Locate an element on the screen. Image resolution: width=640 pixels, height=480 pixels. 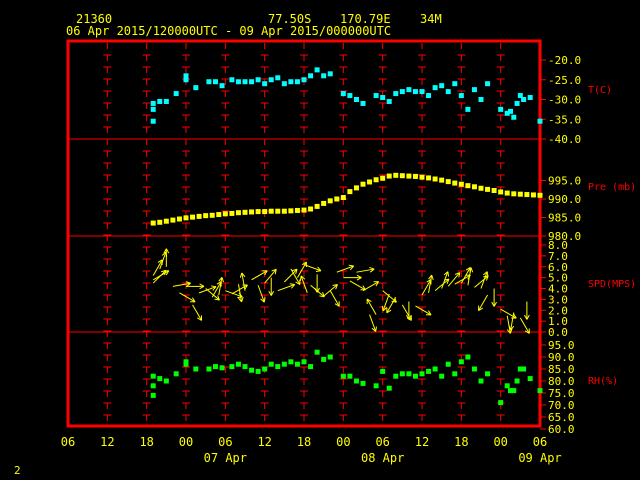
y-tick-label: 985.0 is located at coordinates (564, 218).